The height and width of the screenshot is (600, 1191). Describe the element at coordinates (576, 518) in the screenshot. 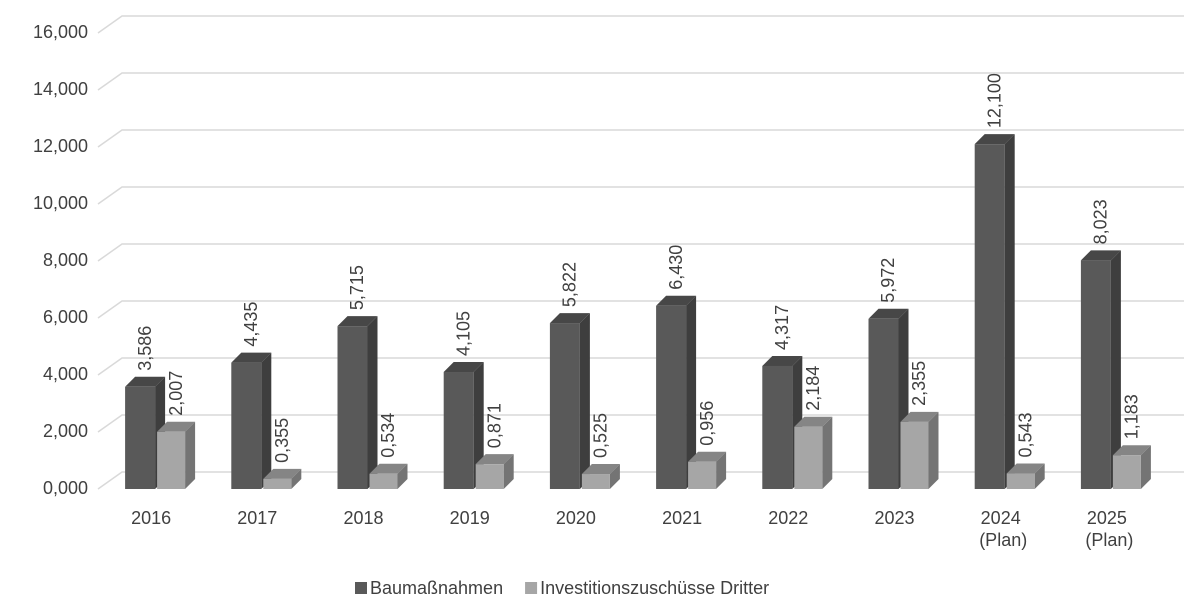

I see `x-tick-label: 2020` at that location.